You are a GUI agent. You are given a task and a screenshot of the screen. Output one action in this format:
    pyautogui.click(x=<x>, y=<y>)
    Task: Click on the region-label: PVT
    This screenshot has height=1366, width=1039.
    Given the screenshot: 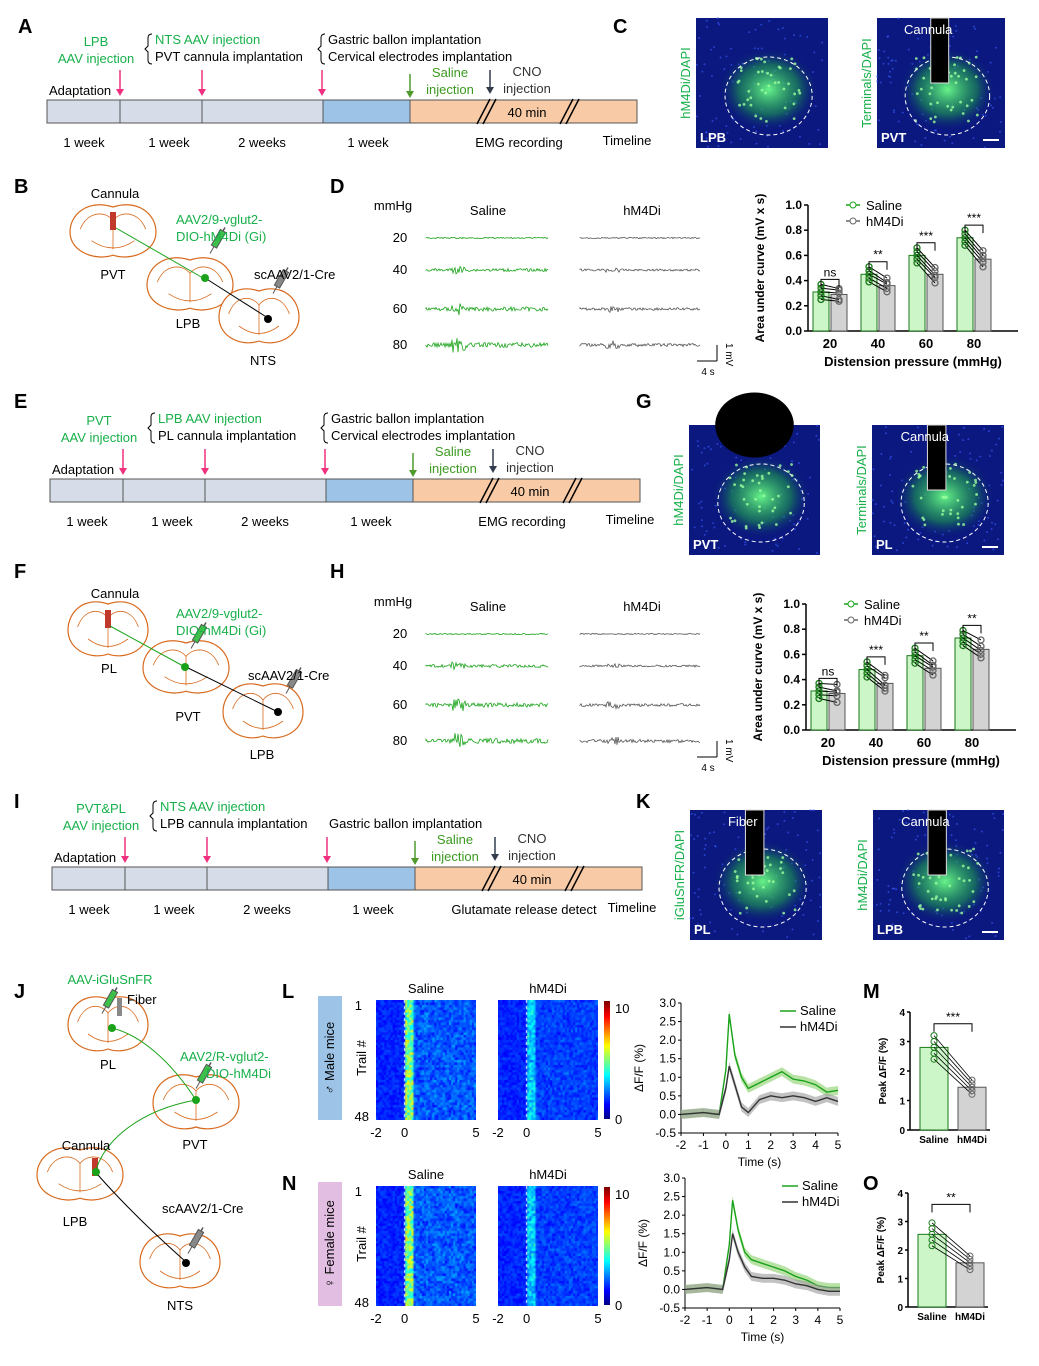 What is the action you would take?
    pyautogui.click(x=187, y=716)
    